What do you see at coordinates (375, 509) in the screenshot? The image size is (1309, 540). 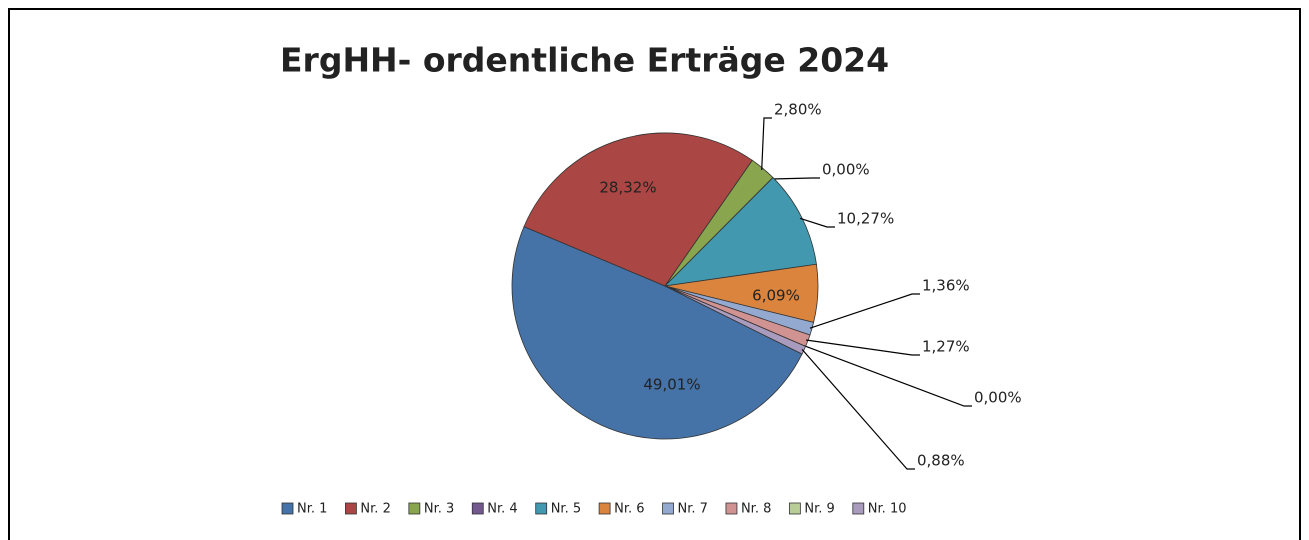 I see `legend-label: Nr. 2` at bounding box center [375, 509].